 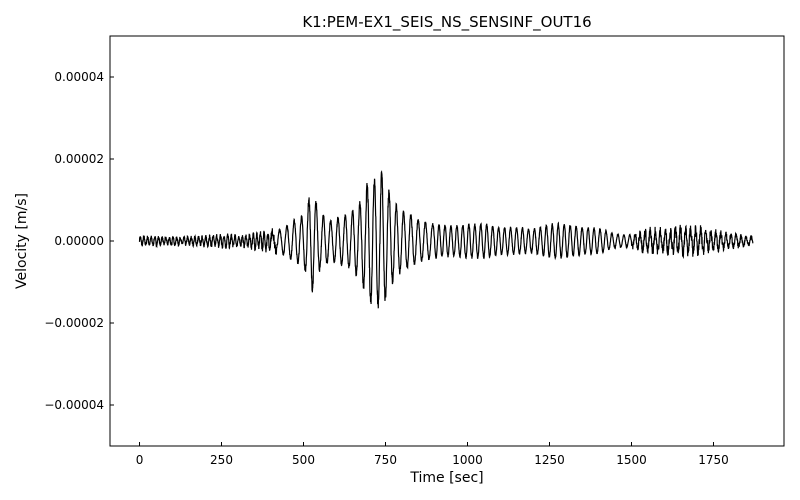 I want to click on y-tick-label: 0.00004, so click(x=79, y=77).